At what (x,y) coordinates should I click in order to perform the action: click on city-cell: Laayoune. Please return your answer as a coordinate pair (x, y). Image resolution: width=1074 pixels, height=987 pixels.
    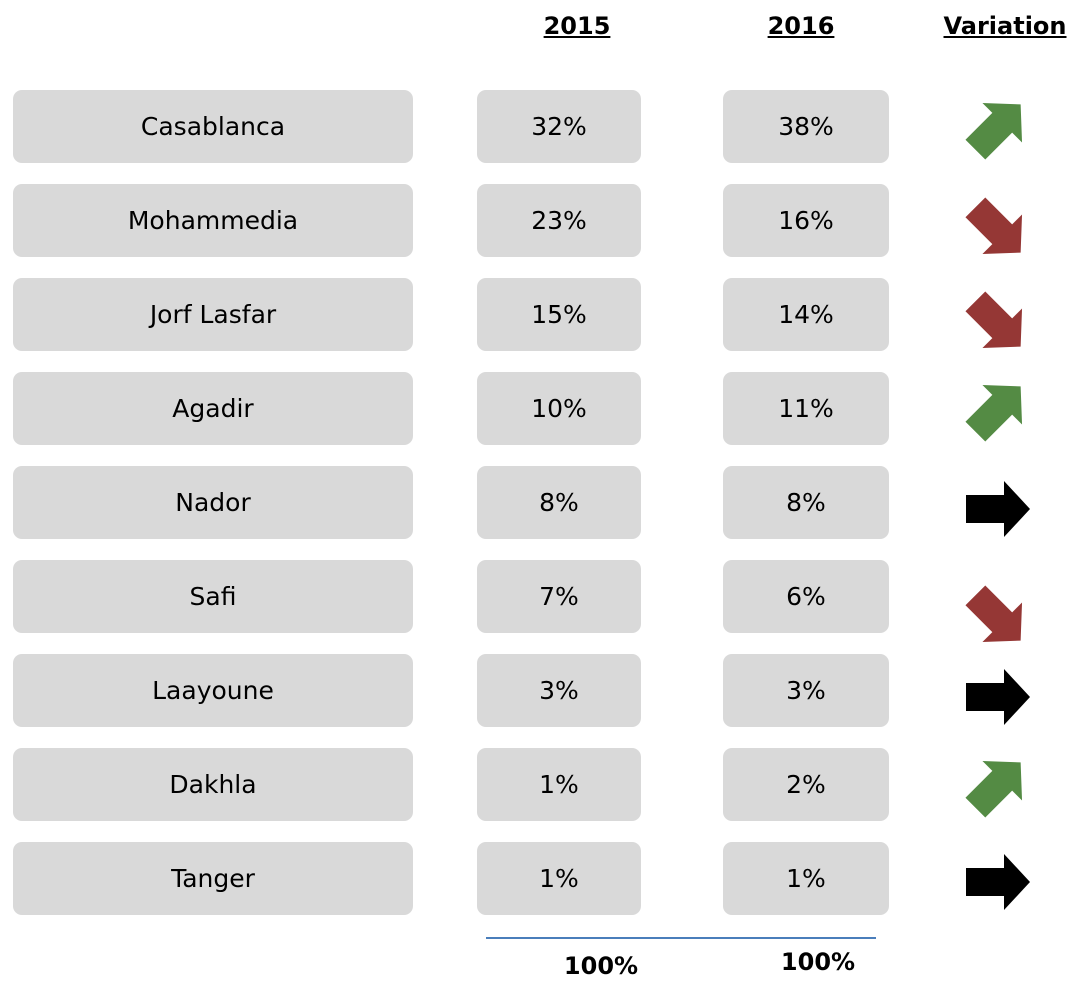
    Looking at the image, I should click on (213, 690).